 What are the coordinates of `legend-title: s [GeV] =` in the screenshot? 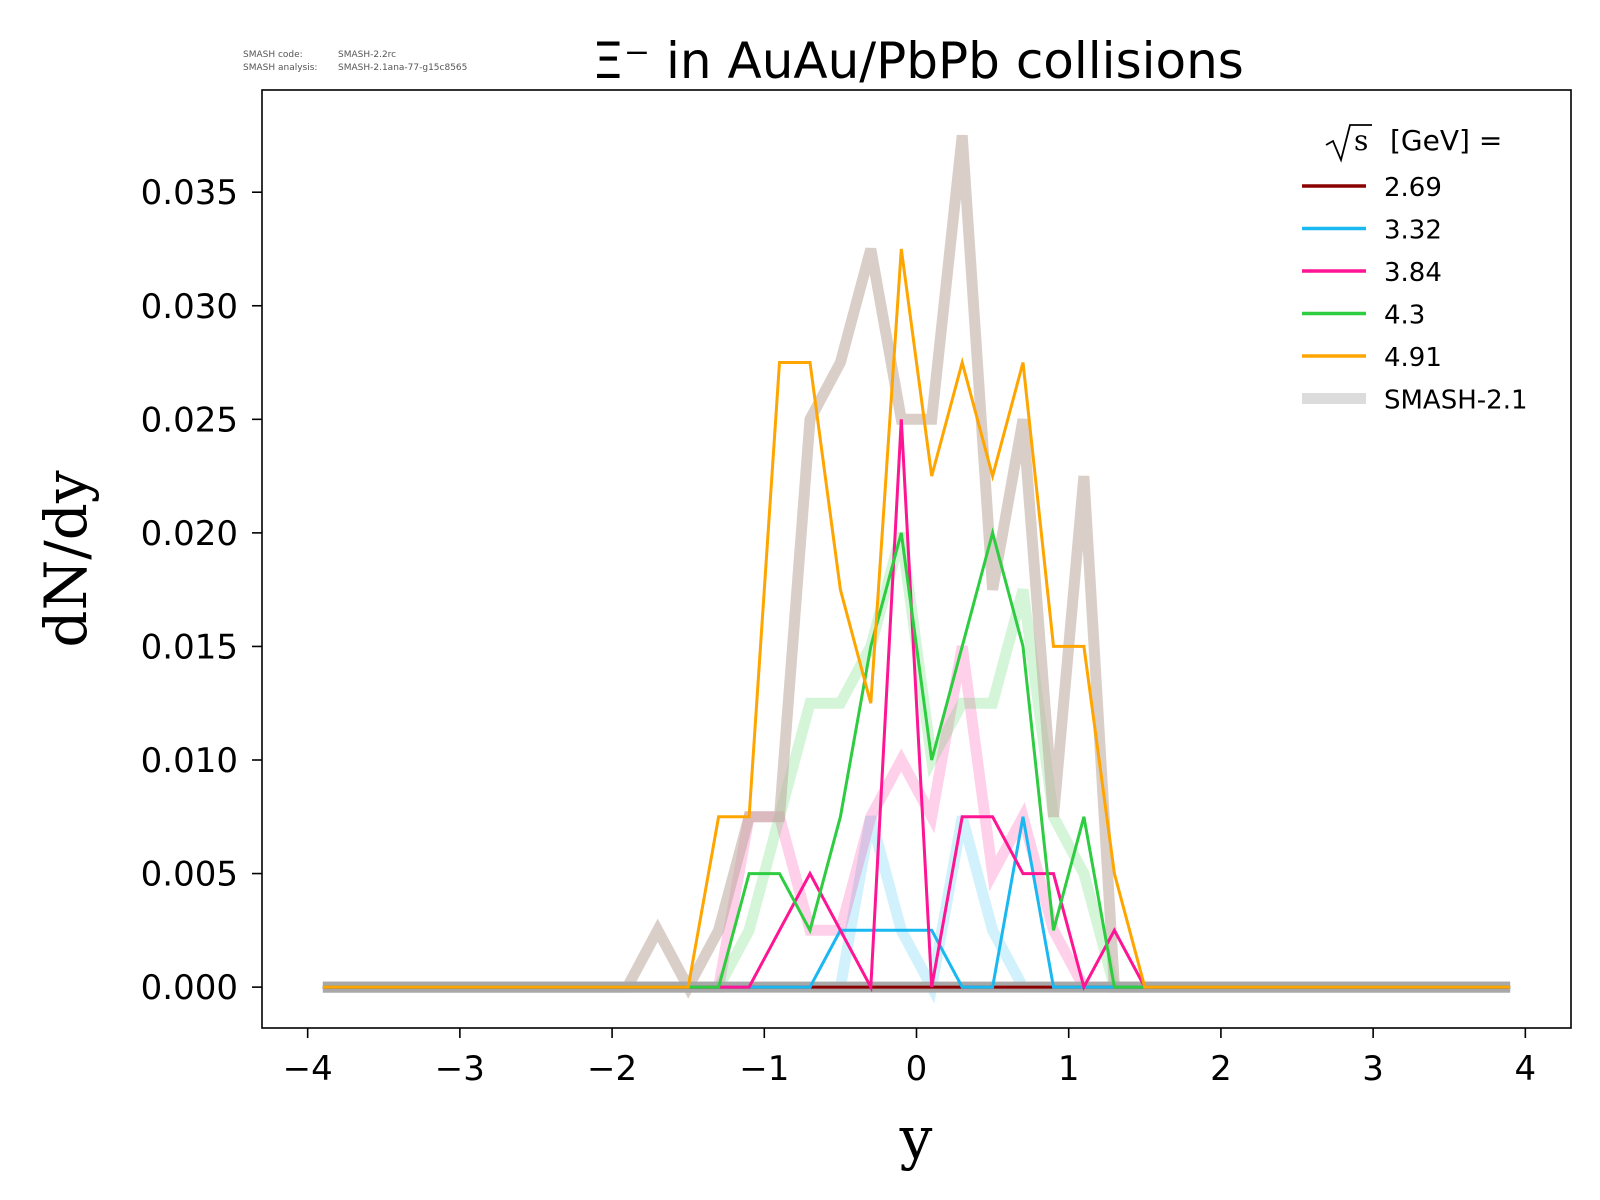 It's located at (1413, 143).